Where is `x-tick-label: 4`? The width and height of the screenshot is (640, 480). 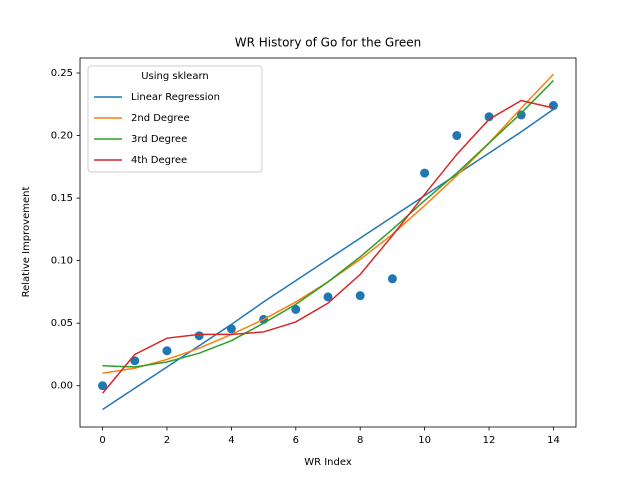 x-tick-label: 4 is located at coordinates (231, 440).